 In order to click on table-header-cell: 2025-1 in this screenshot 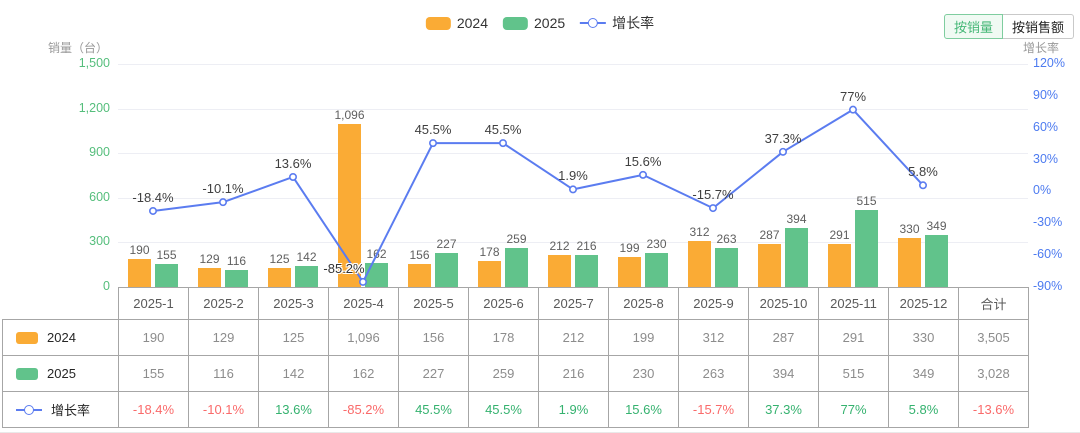, I will do `click(153, 303)`.